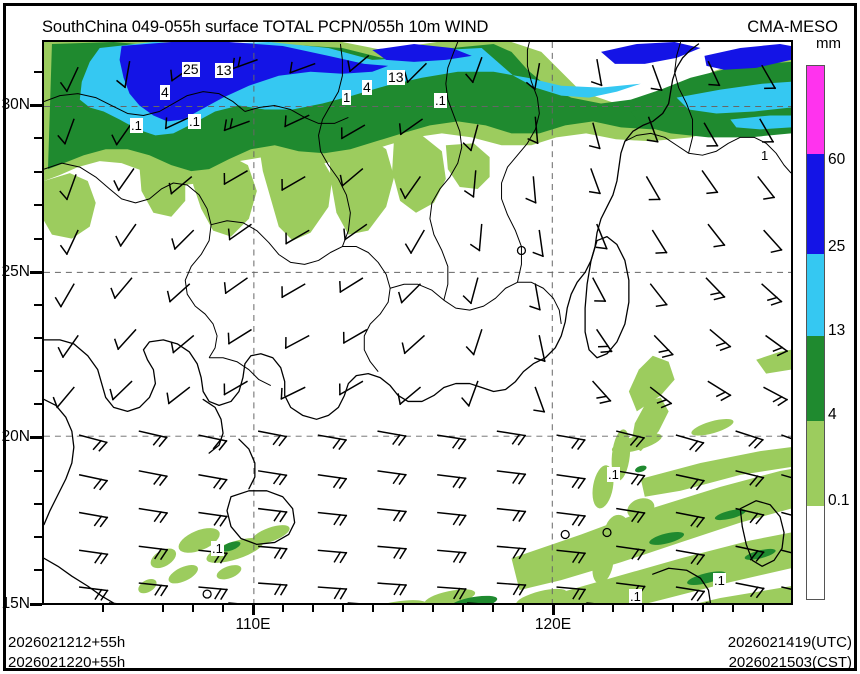 The image size is (860, 674). What do you see at coordinates (253, 610) in the screenshot?
I see `x-tick-110e` at bounding box center [253, 610].